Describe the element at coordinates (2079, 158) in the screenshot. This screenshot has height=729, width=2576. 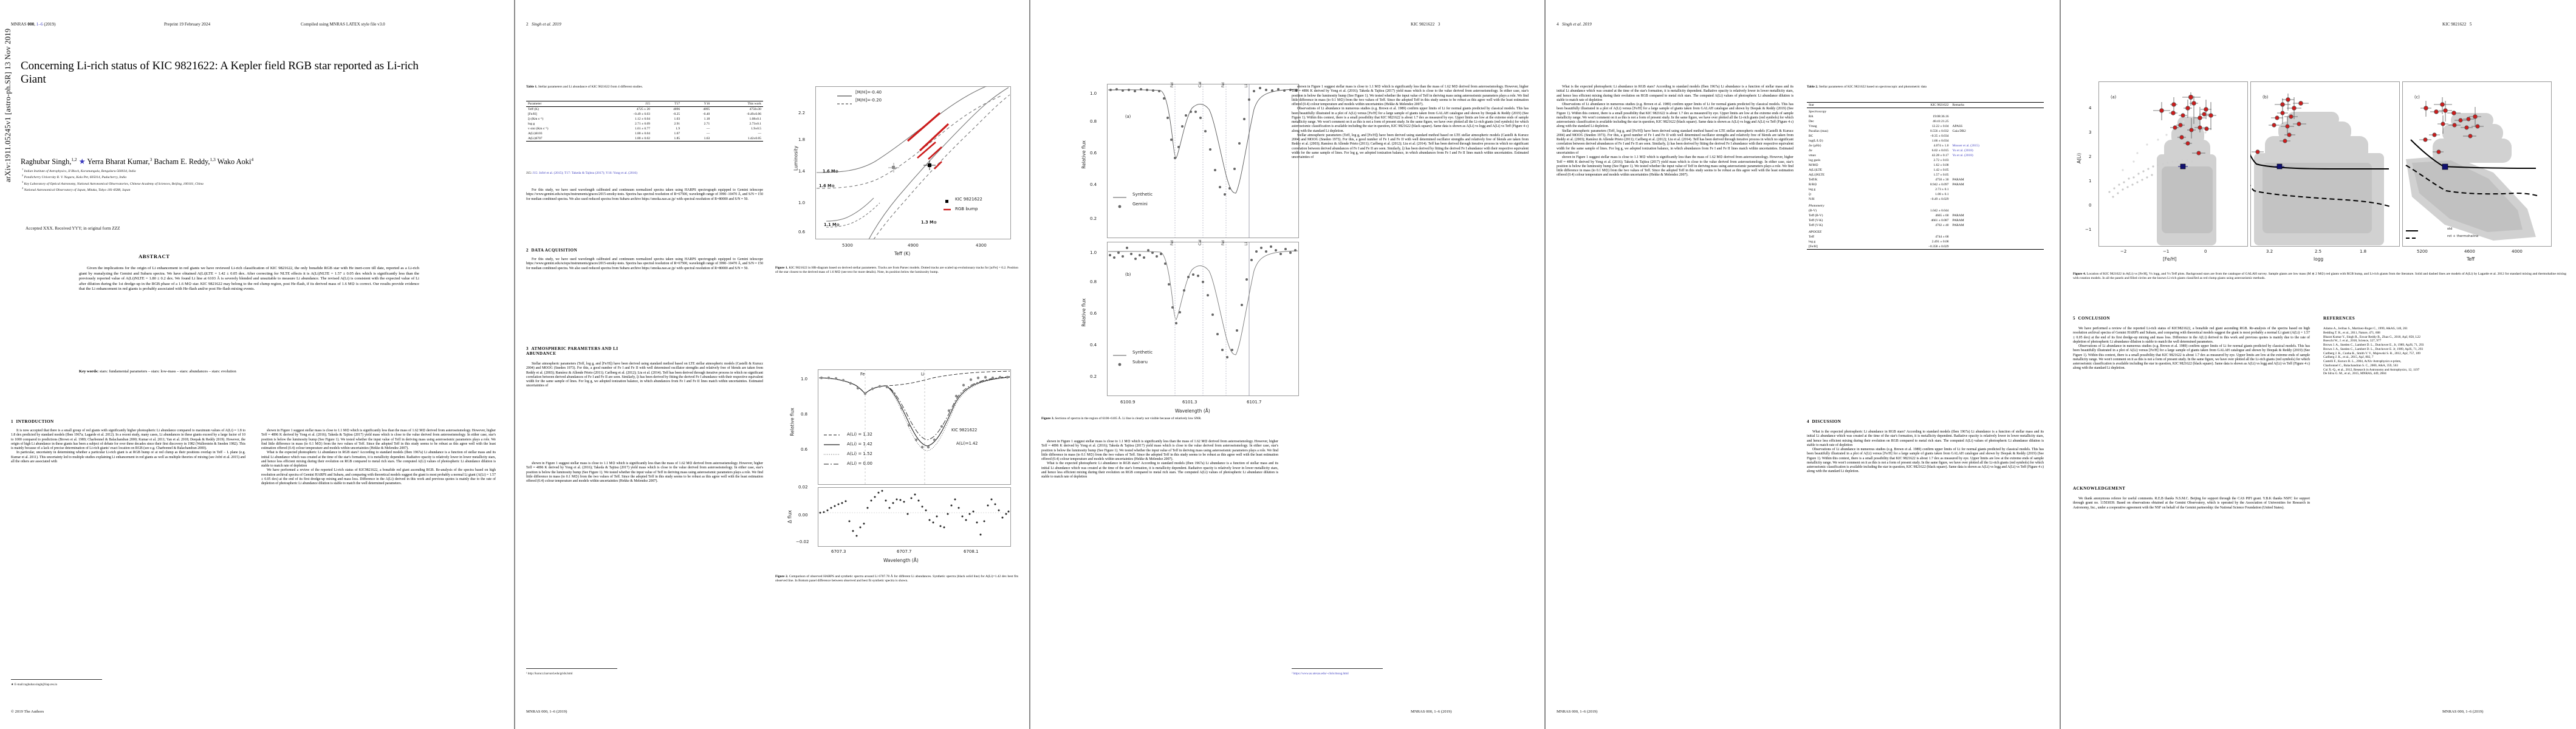
I see `figure-4-ylabel: A(Li)` at that location.